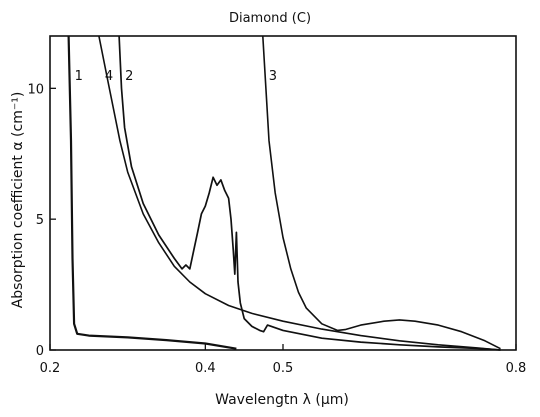  Describe the element at coordinates (516, 368) in the screenshot. I see `x-tick-label-3: 0.8` at that location.